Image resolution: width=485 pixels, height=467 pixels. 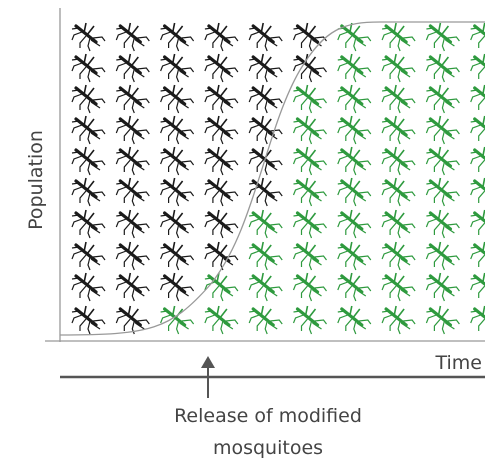 What do you see at coordinates (36, 180) in the screenshot?
I see `y-axis-label: Population` at bounding box center [36, 180].